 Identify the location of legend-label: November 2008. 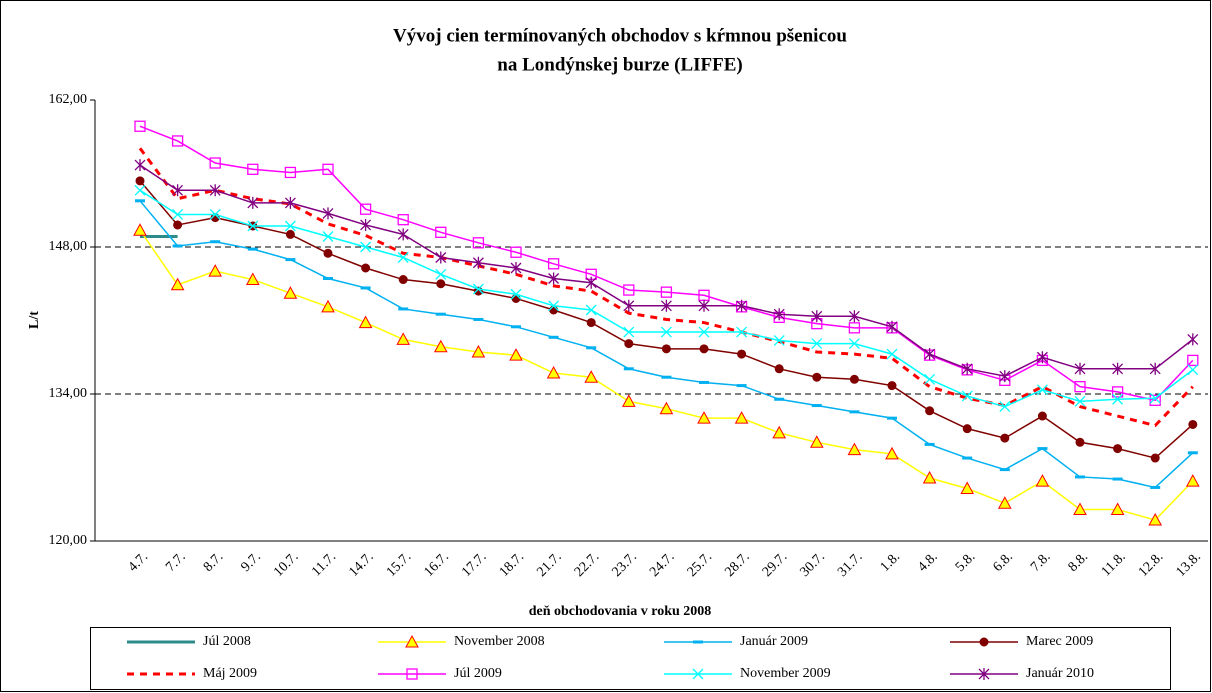
(499, 641).